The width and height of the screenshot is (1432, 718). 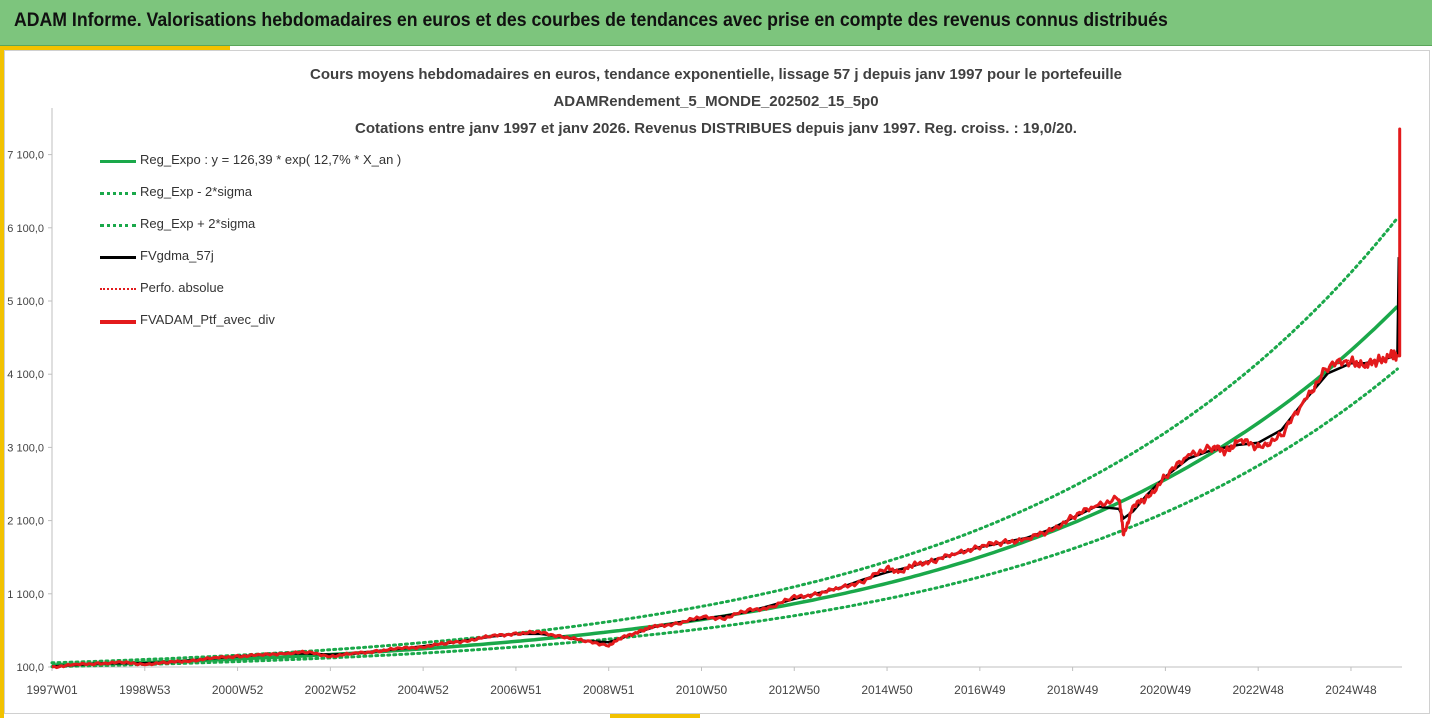 I want to click on y-tick-label: 1 100,0, so click(x=25, y=595).